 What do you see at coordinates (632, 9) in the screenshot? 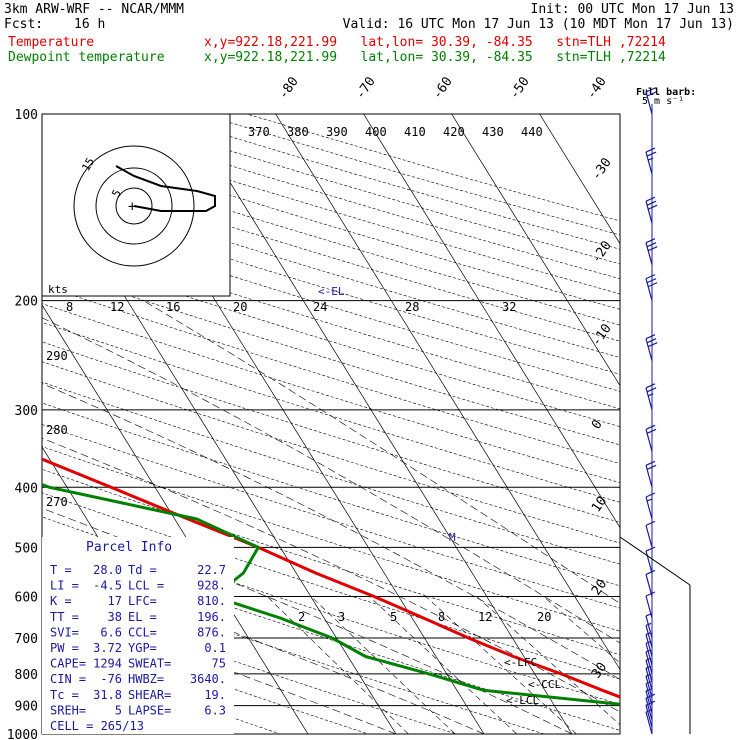
I see `init-time: Init: 00 UTC Mon 17 Jun 13` at bounding box center [632, 9].